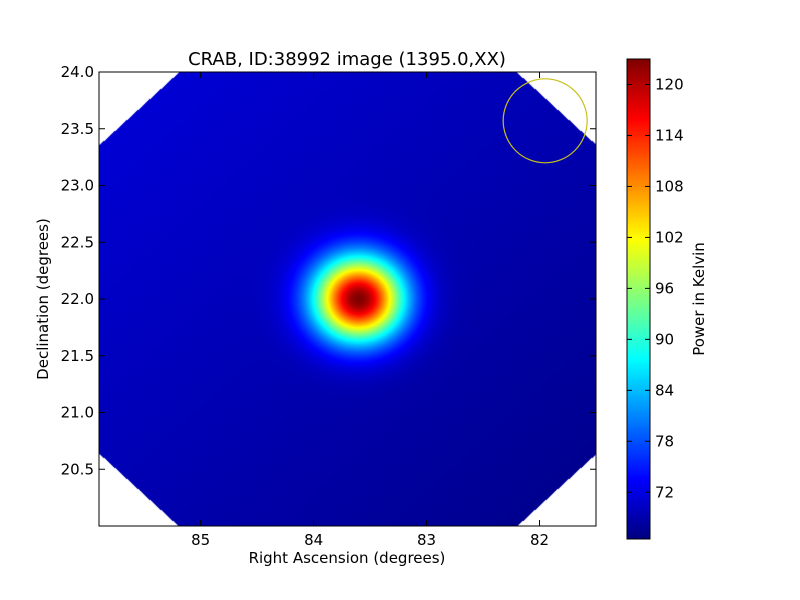 The image size is (800, 600). Describe the element at coordinates (669, 84) in the screenshot. I see `colorbar-tick-label: 120` at that location.